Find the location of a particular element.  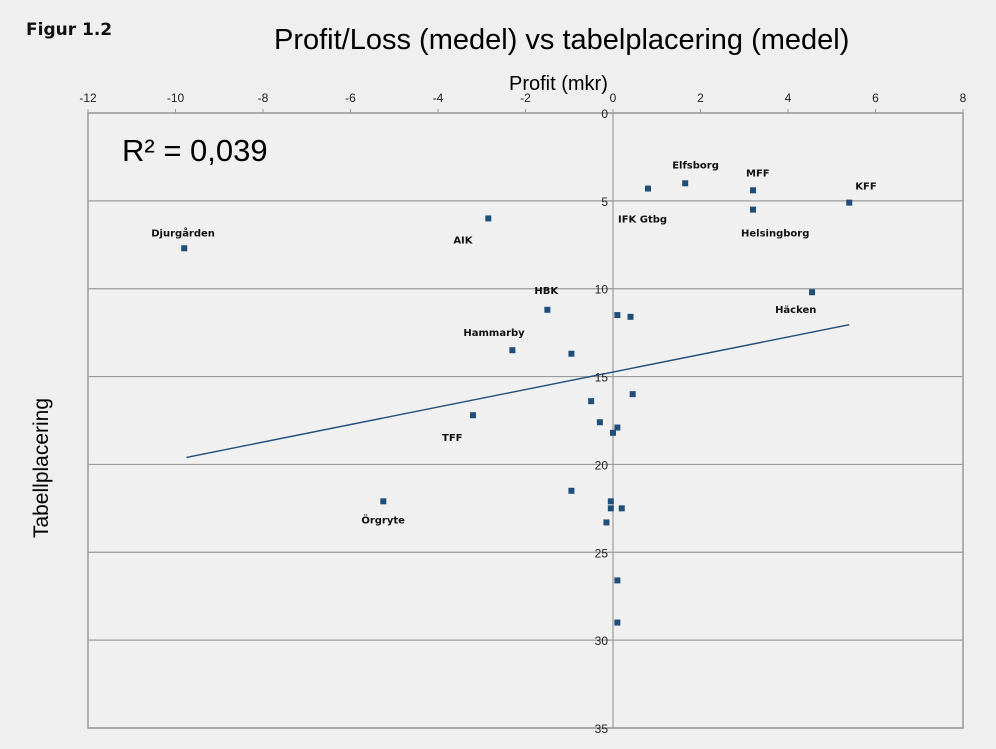

y-tick-label: 25 is located at coordinates (602, 553).